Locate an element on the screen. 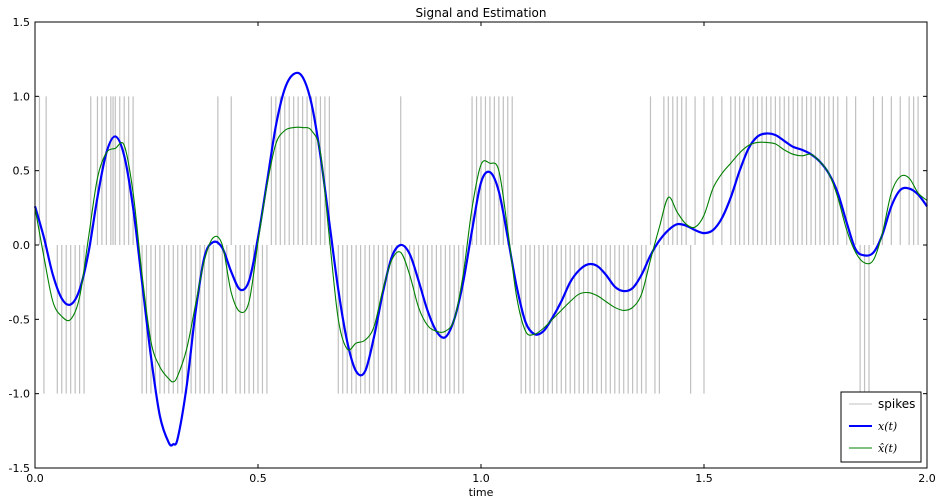 The width and height of the screenshot is (940, 504). legend: spikes x(t) x̂(t) is located at coordinates (881, 427).